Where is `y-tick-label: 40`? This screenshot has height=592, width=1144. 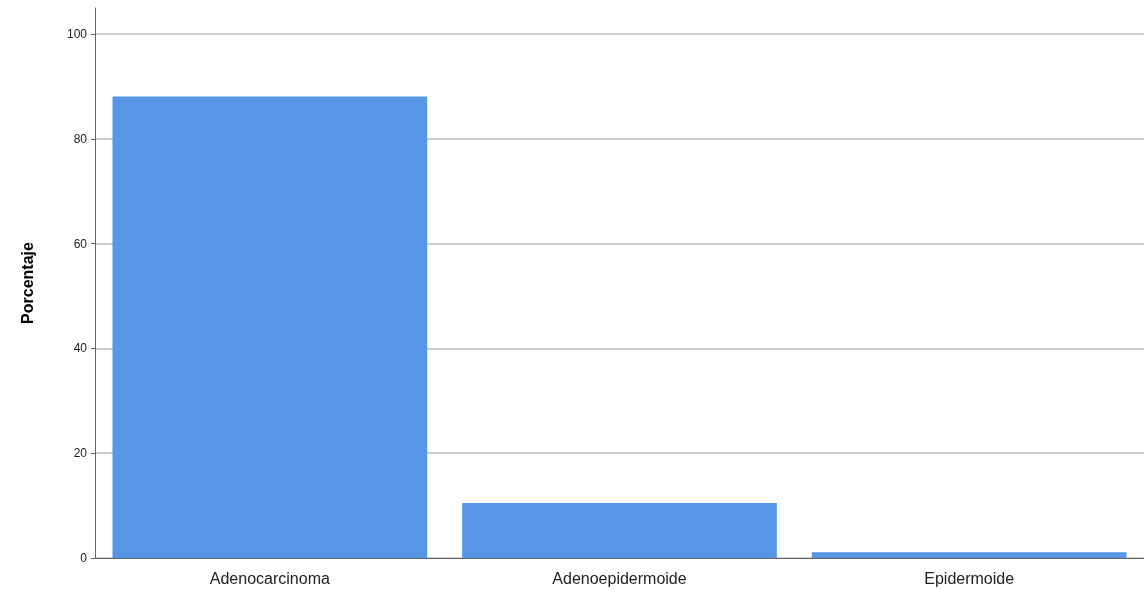 y-tick-label: 40 is located at coordinates (80, 348).